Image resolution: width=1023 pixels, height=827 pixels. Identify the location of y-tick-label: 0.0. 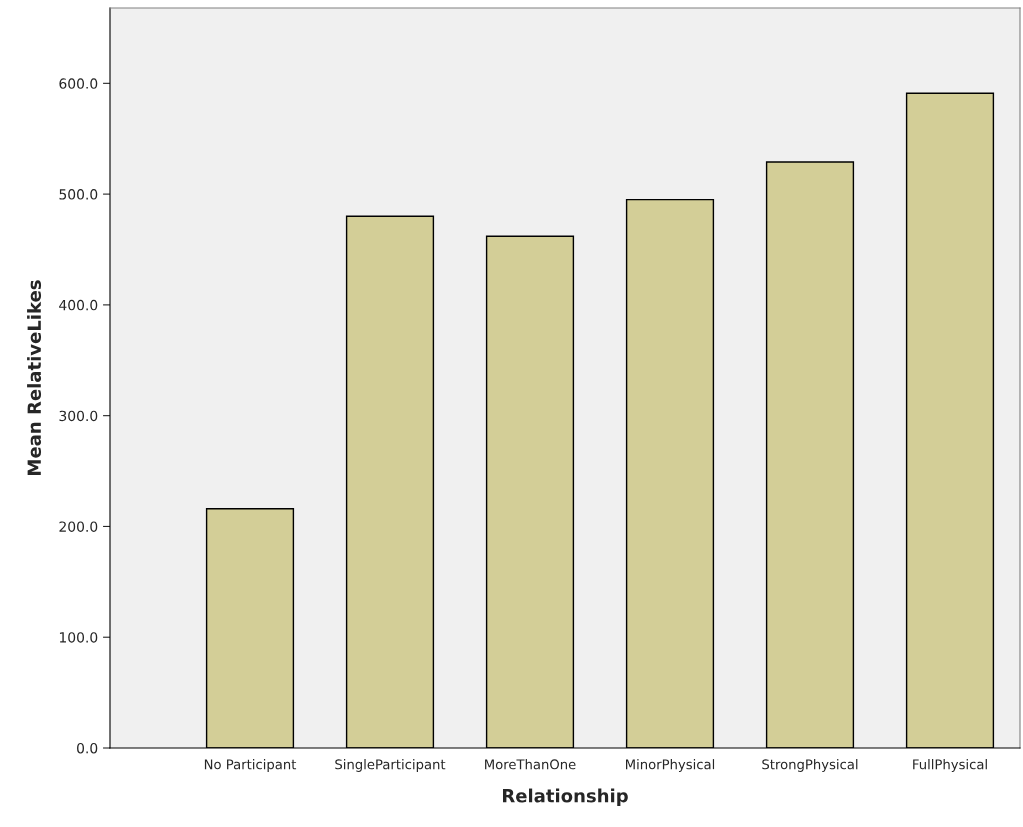
(87, 748).